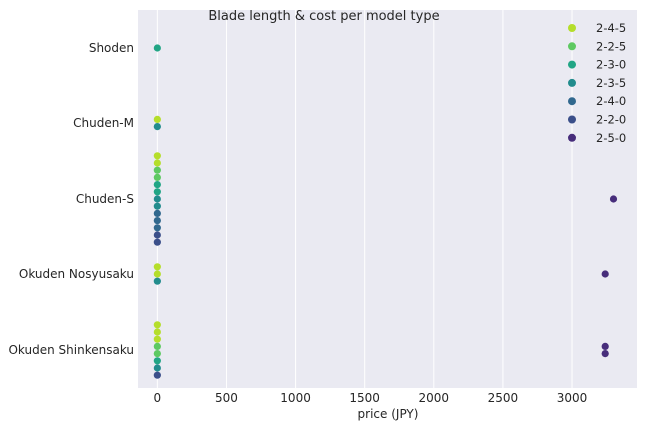  I want to click on x-tick-label: 3000, so click(572, 398).